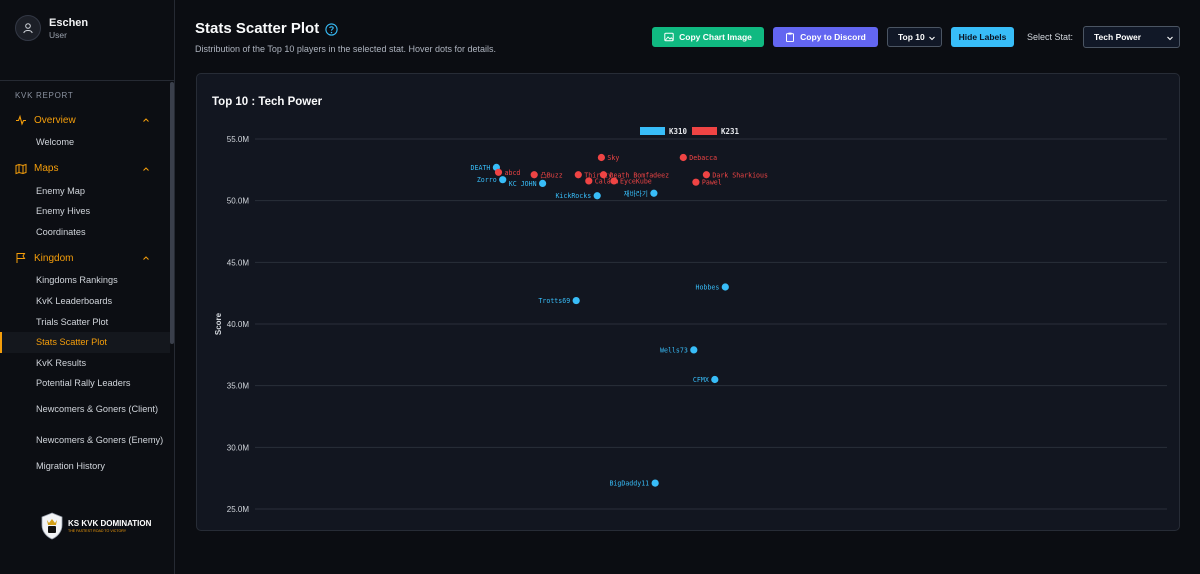  What do you see at coordinates (523, 184) in the screenshot?
I see `data-label: KC JOHN` at bounding box center [523, 184].